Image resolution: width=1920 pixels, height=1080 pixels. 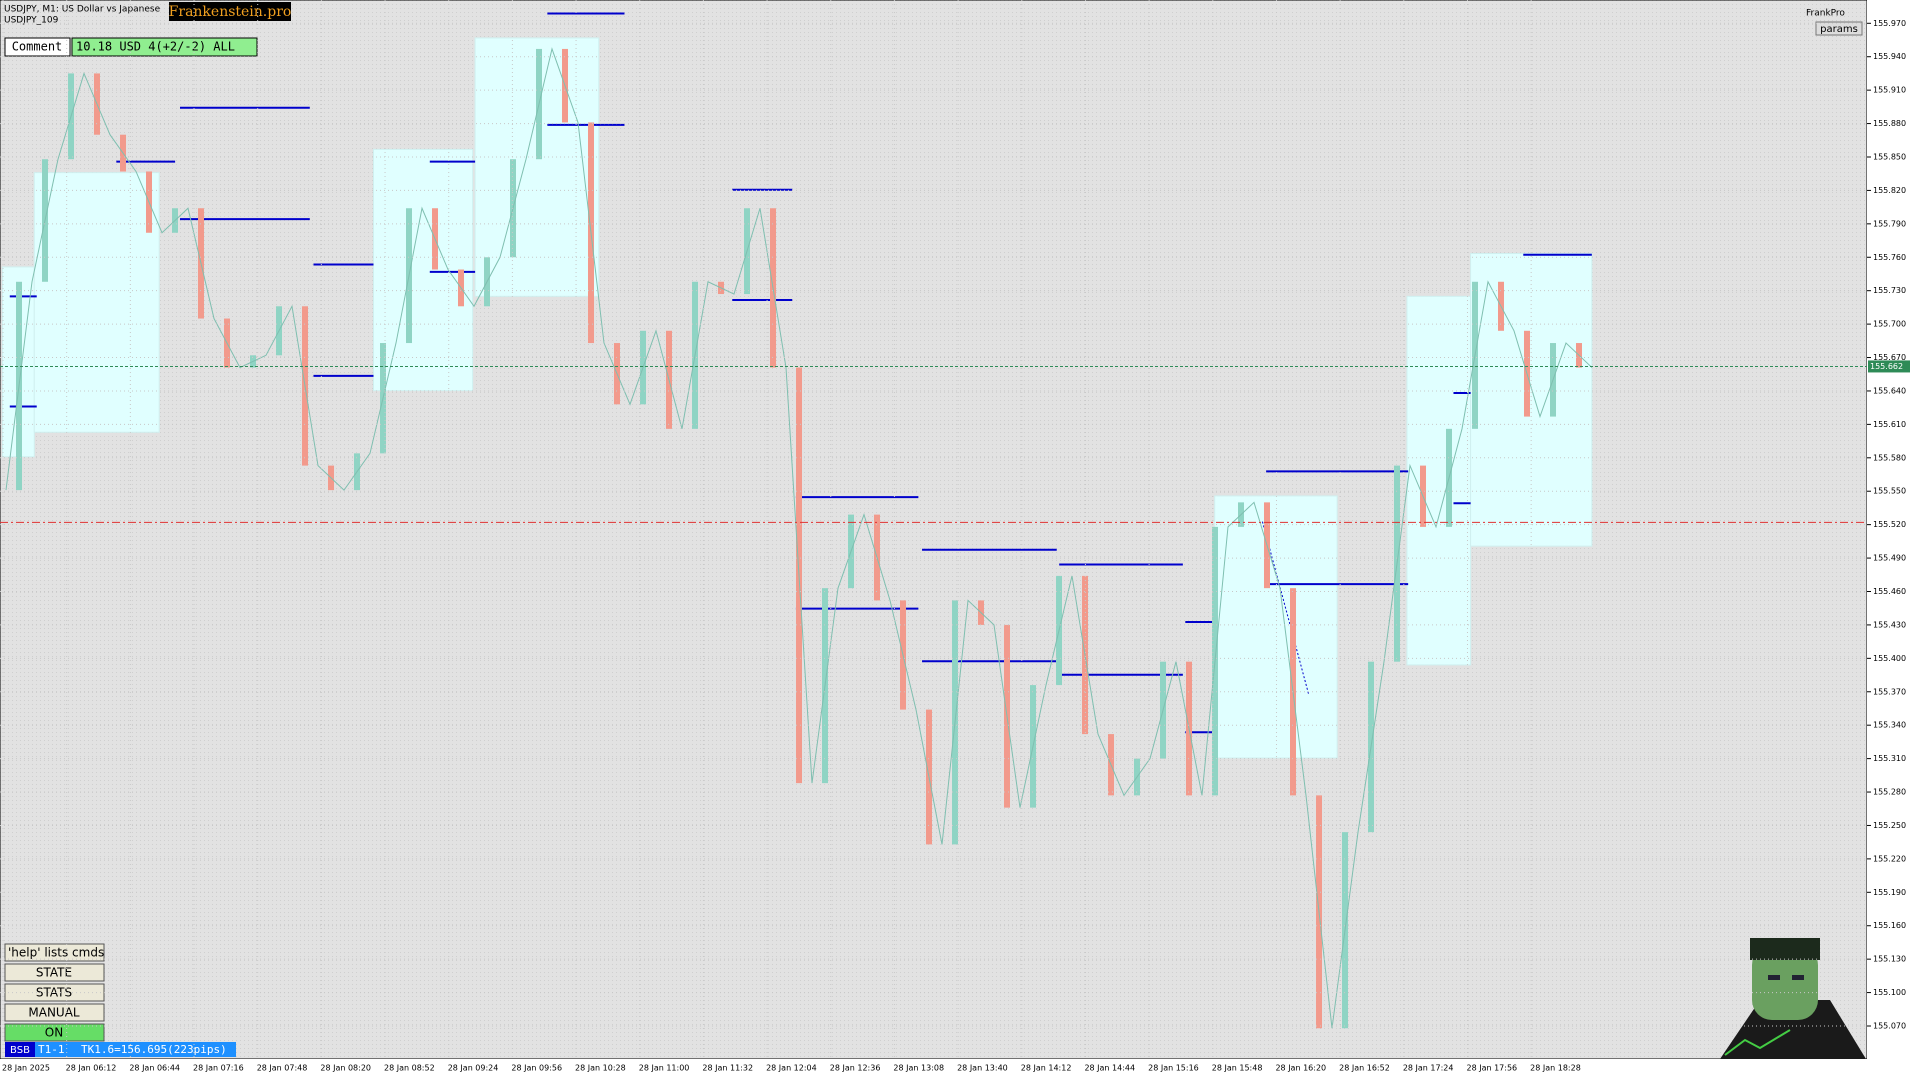 What do you see at coordinates (1889, 558) in the screenshot?
I see `y-tick-label: 155.490` at bounding box center [1889, 558].